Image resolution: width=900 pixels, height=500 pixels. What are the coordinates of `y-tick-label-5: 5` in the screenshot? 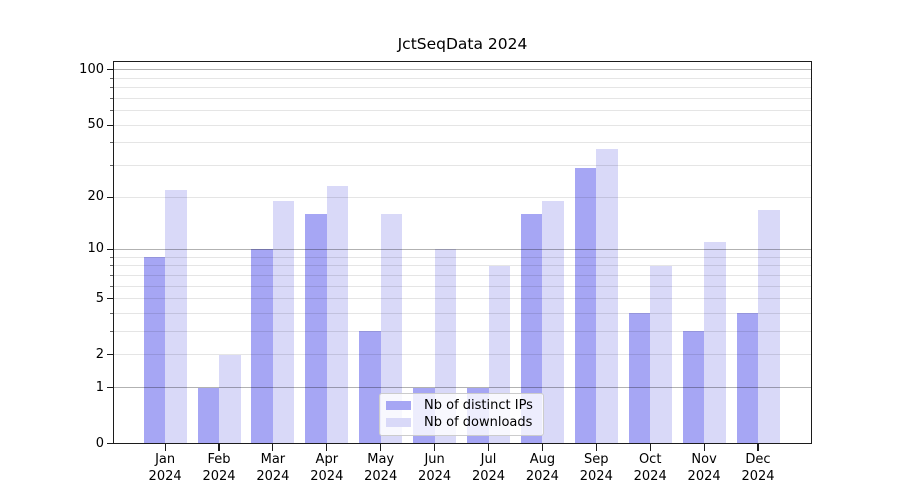 It's located at (99, 298).